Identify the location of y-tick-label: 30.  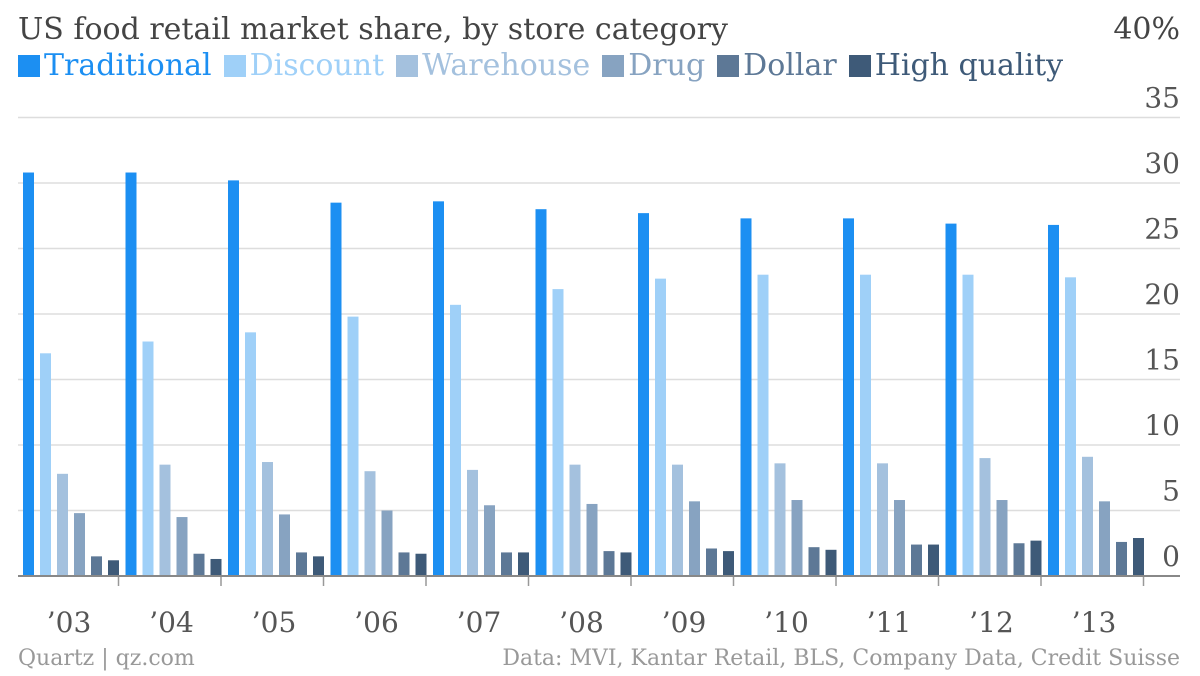
(1162, 163).